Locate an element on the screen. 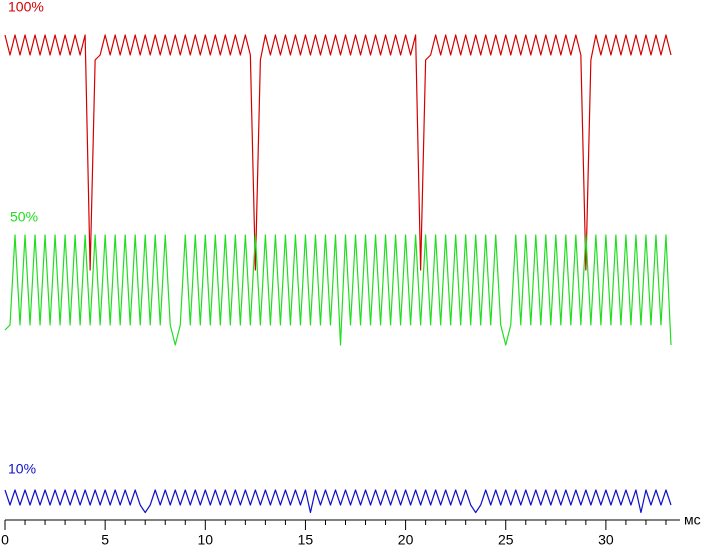 The height and width of the screenshot is (548, 703). series-label: 100% is located at coordinates (26, 7).